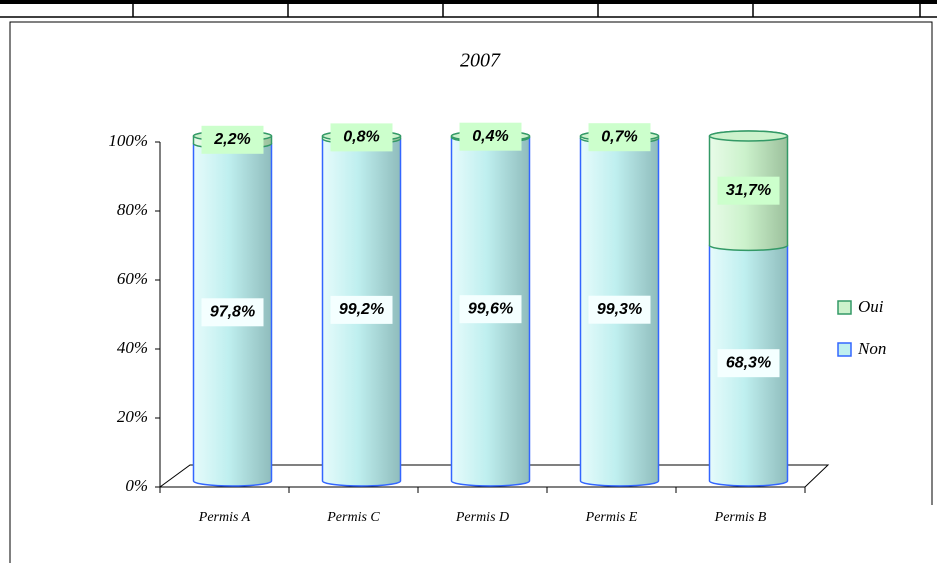 The width and height of the screenshot is (937, 563). I want to click on x-tick-label: Permis A, so click(224, 517).